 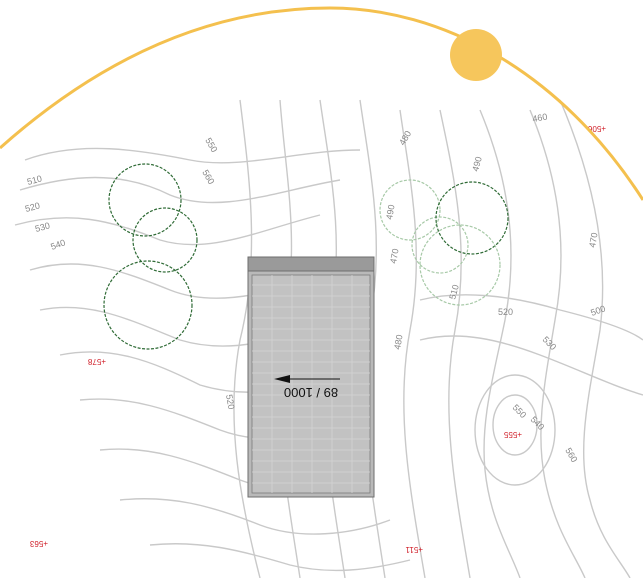 What do you see at coordinates (414, 549) in the screenshot?
I see `spot-elevation: +511` at bounding box center [414, 549].